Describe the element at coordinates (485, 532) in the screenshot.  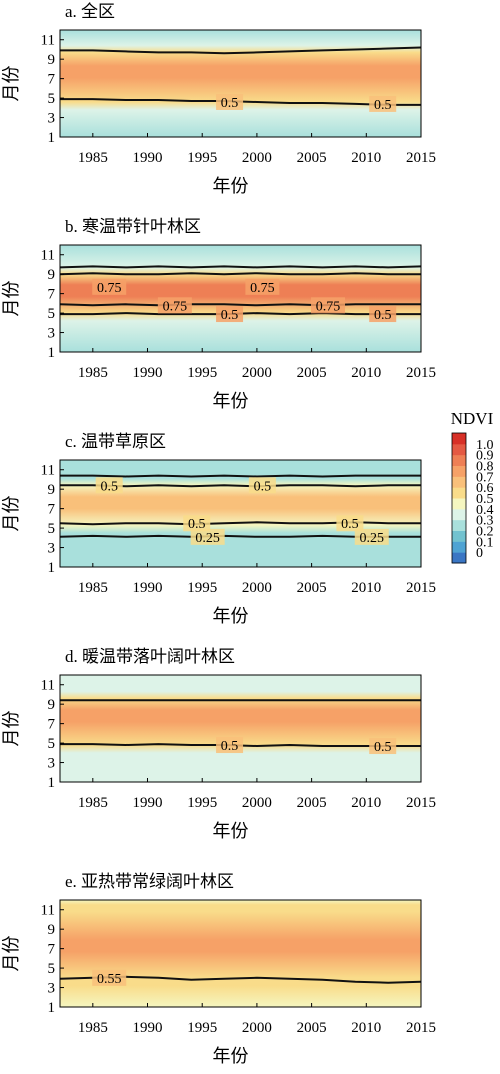
I see `colorbar-tick-label: 0.2` at that location.